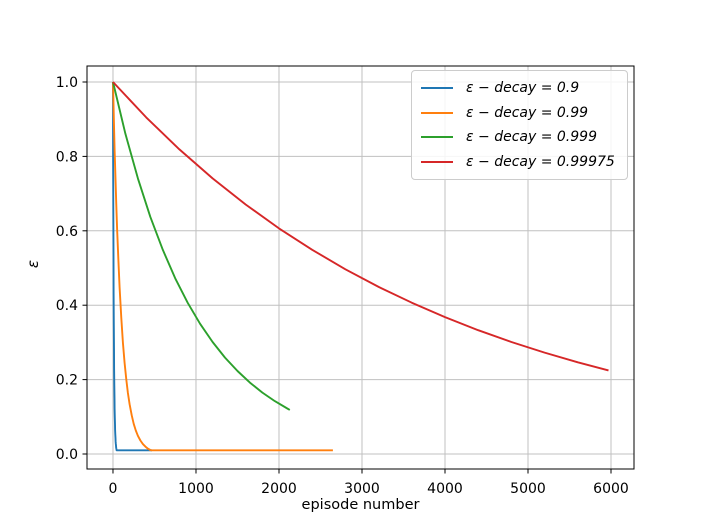 The height and width of the screenshot is (528, 704). I want to click on x-tick-label: 1000, so click(196, 489).